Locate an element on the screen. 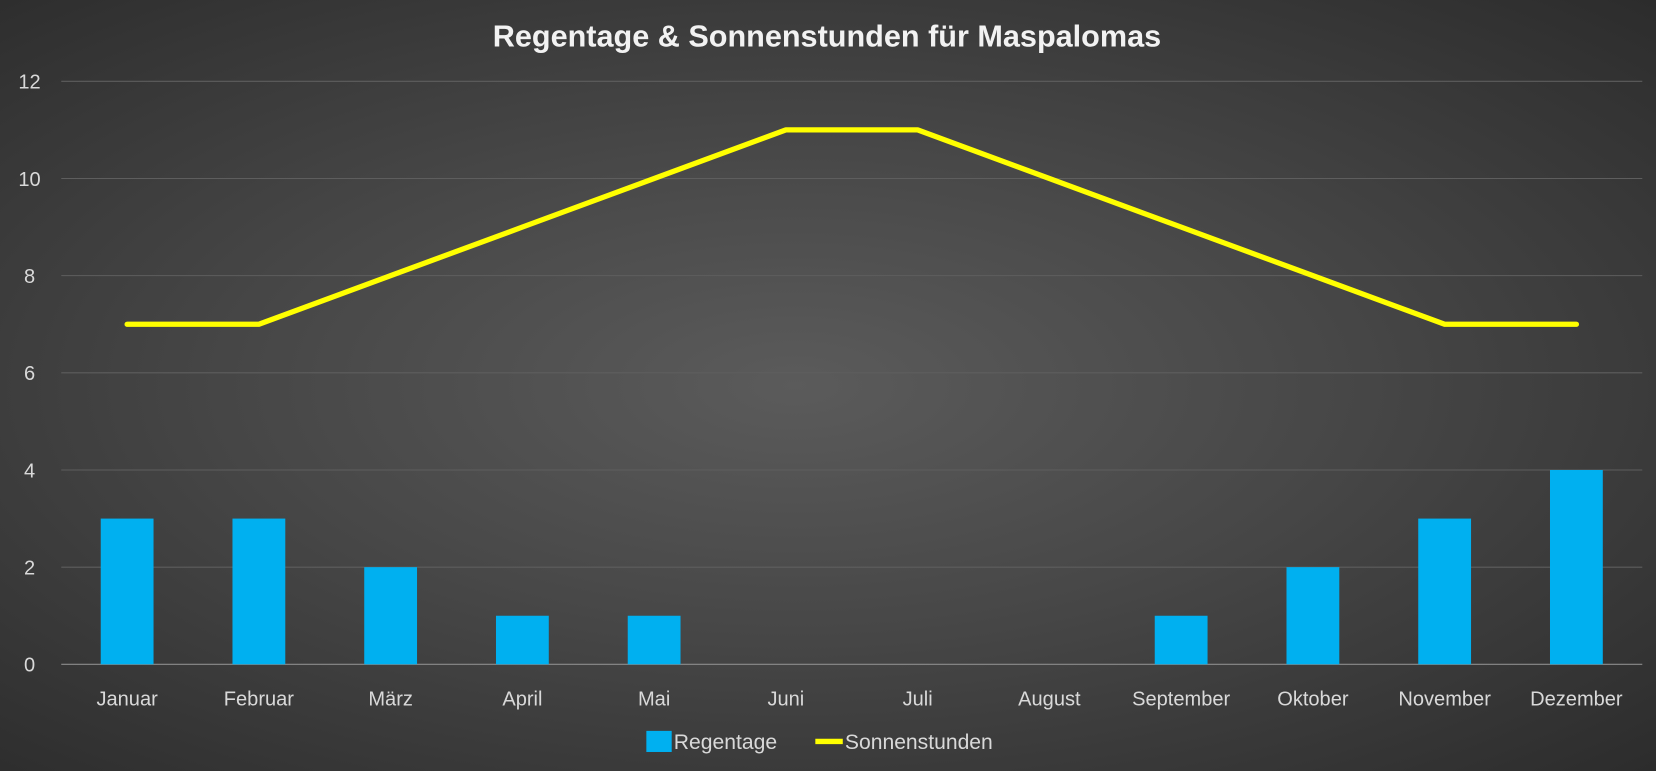  legend-label-regentage: Regentage is located at coordinates (725, 742).